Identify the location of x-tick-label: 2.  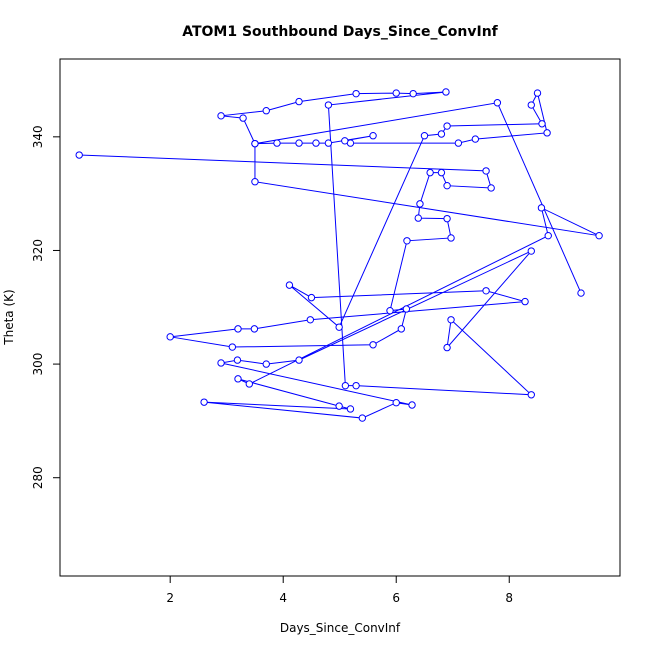
(170, 598).